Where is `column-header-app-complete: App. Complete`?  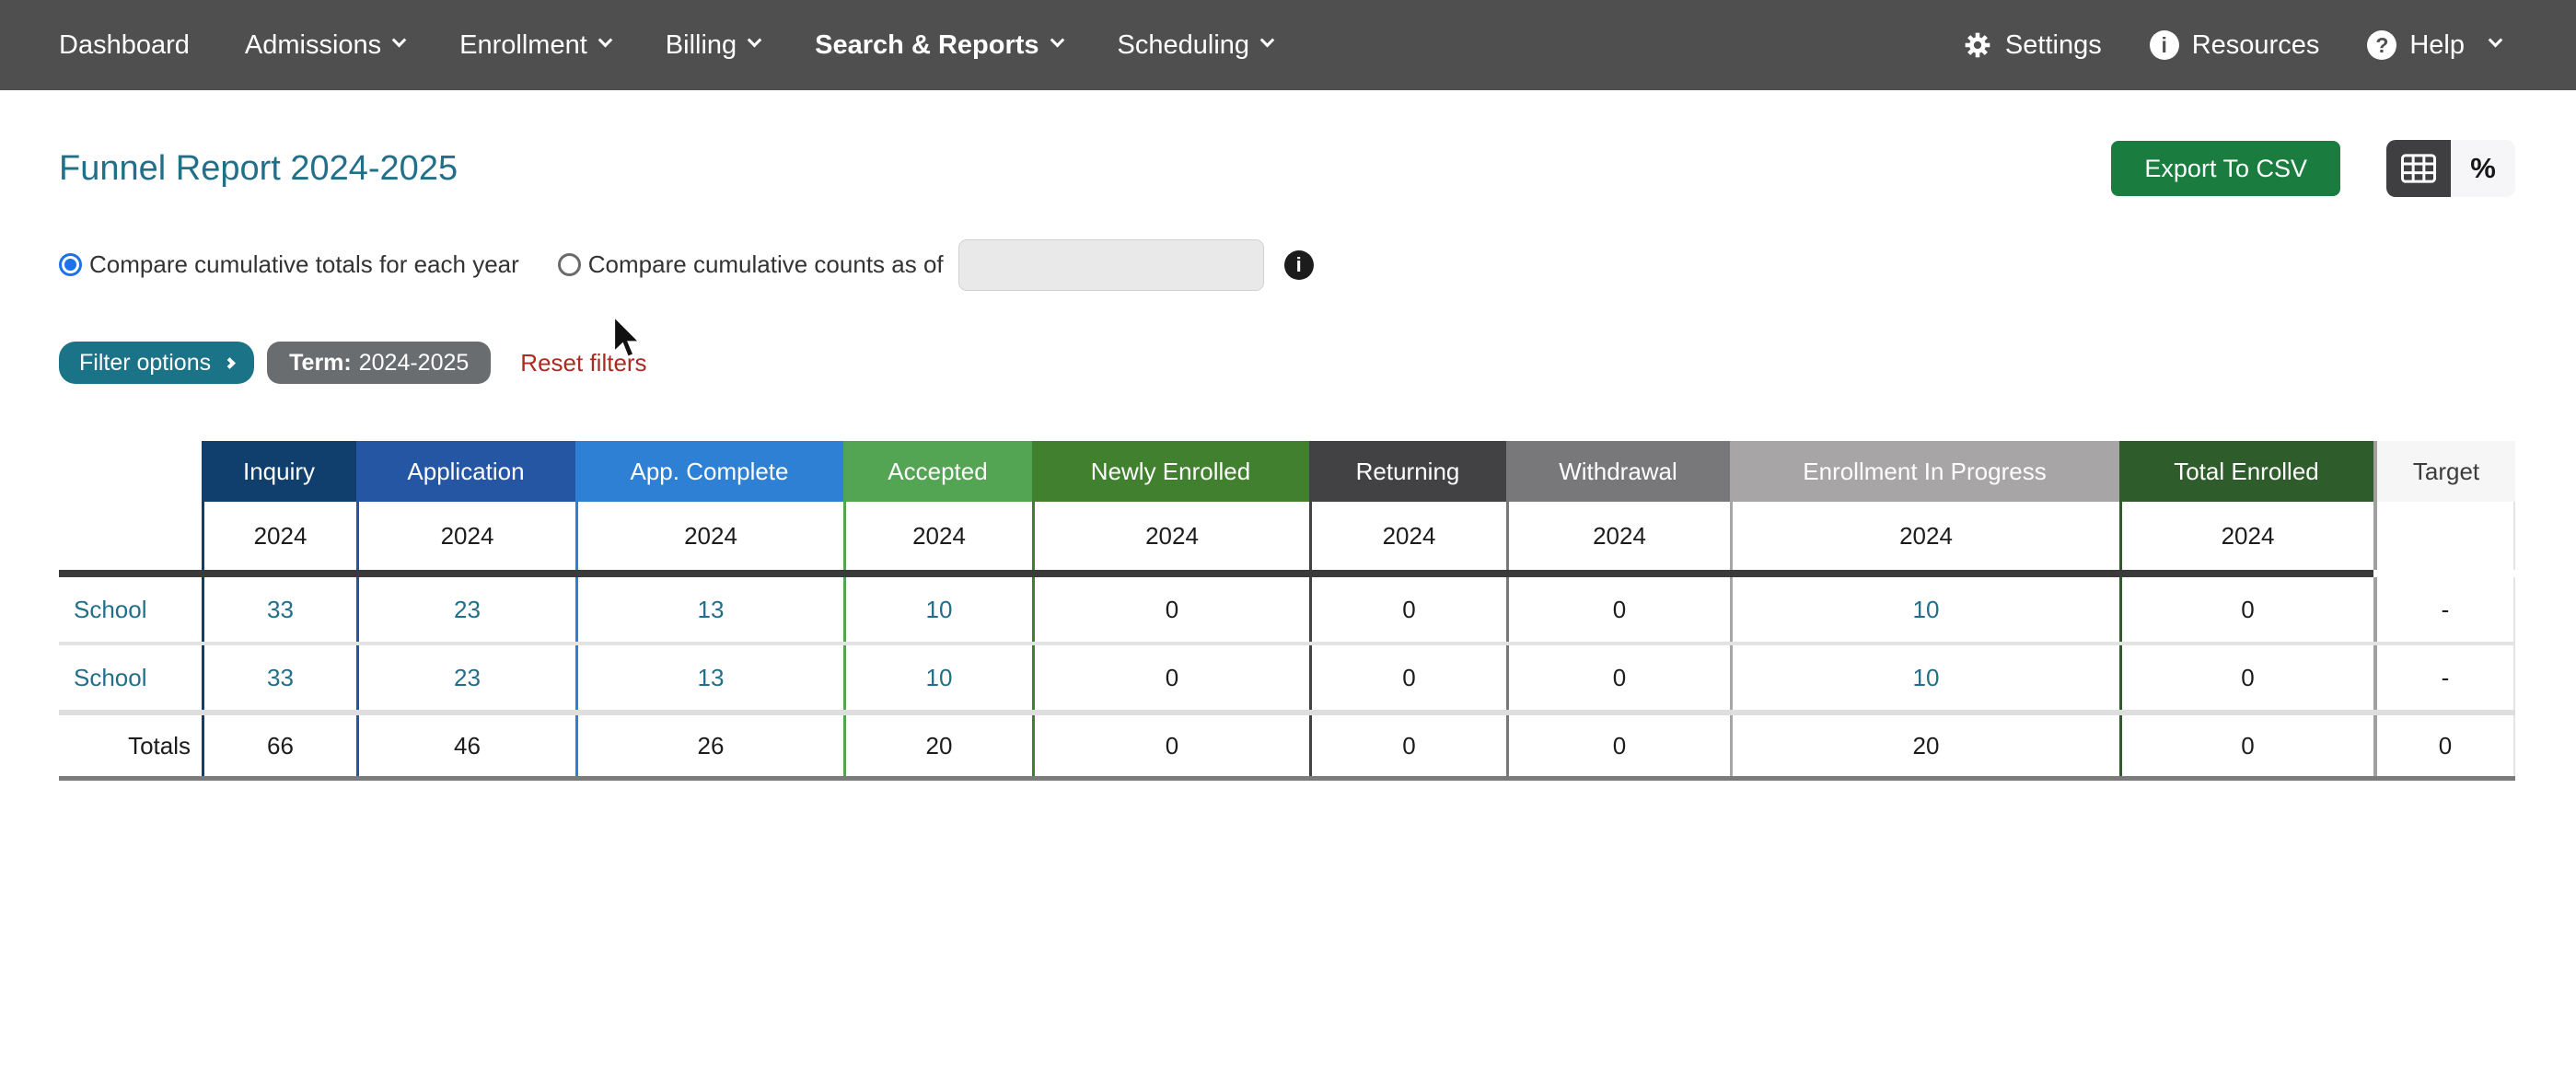
column-header-app-complete: App. Complete is located at coordinates (709, 472).